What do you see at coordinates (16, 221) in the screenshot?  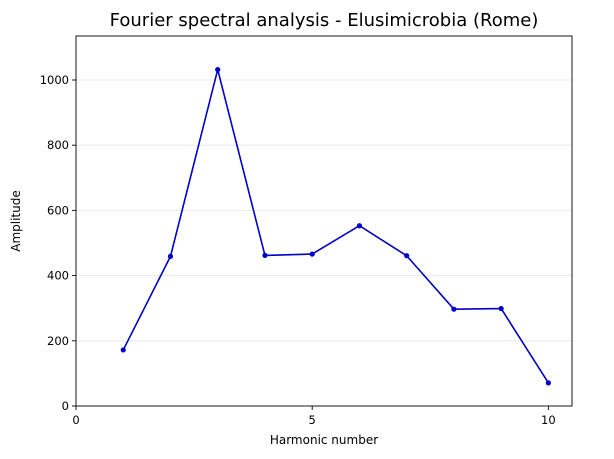 I see `y-axis-label: Amplitude` at bounding box center [16, 221].